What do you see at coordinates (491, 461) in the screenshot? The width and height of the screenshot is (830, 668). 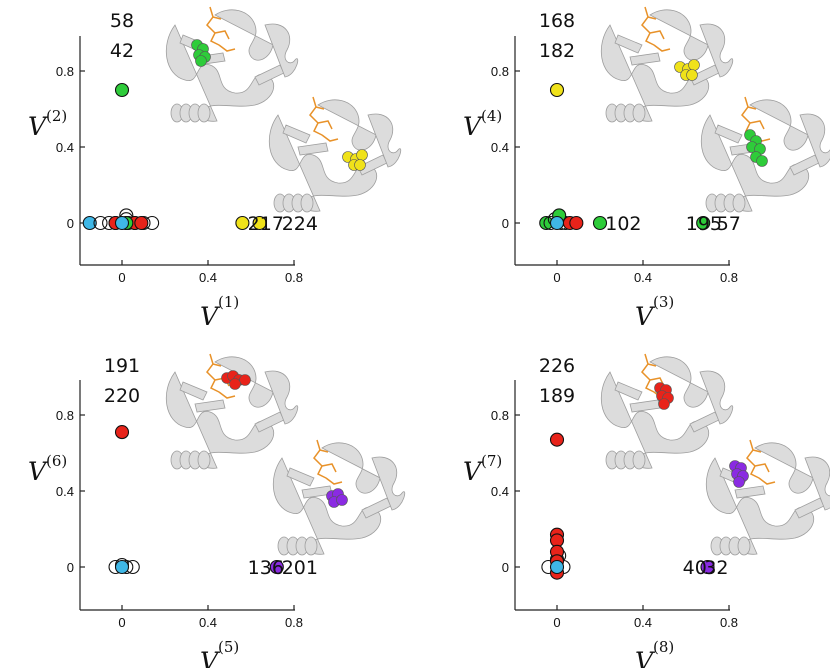 I see `y-axis-label-index: (7)` at bounding box center [491, 461].